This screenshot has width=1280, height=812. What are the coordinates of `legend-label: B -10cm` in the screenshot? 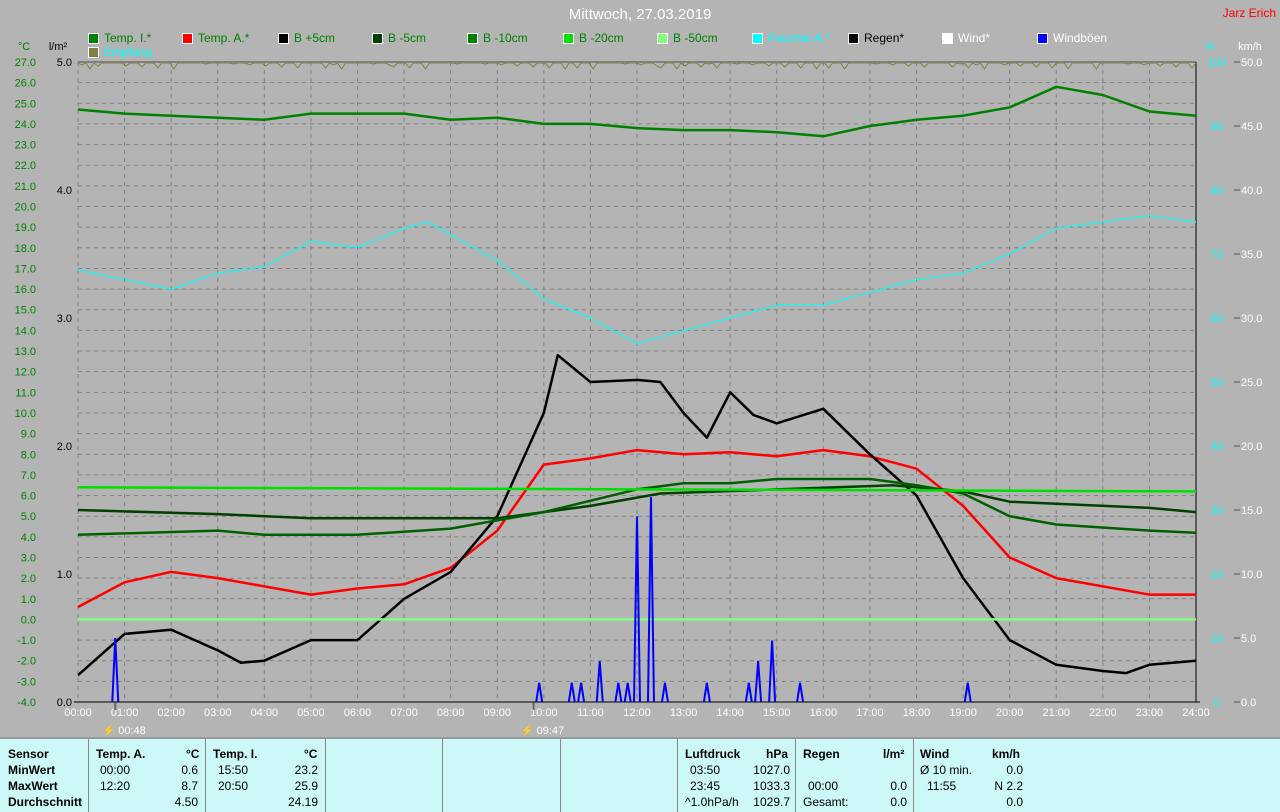 It's located at (505, 38).